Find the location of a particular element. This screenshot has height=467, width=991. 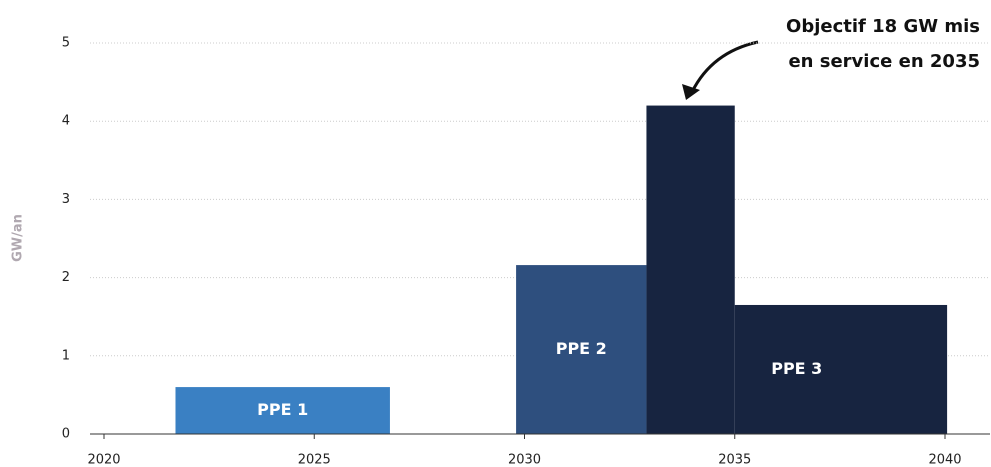

y-tick-label: 3 is located at coordinates (66, 199).